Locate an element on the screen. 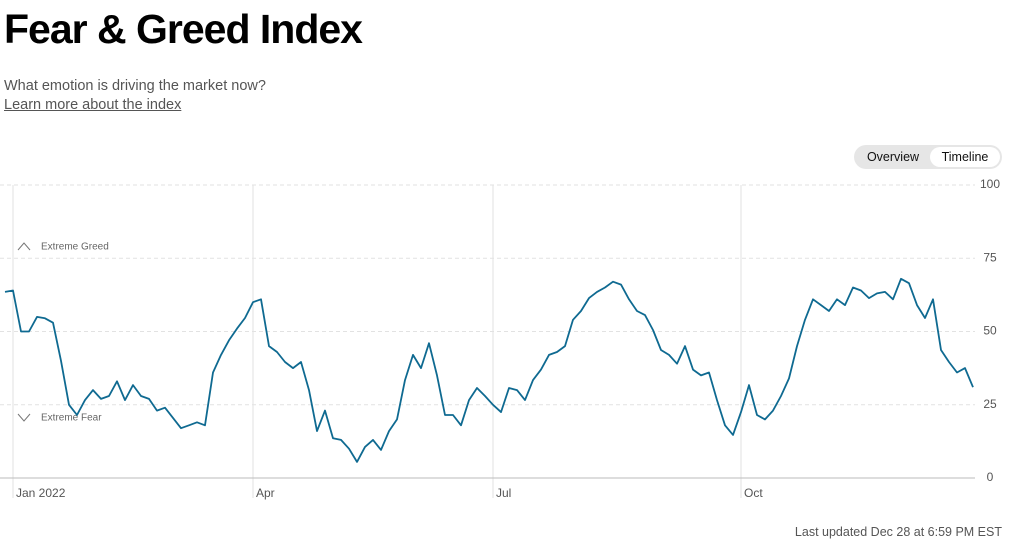 This screenshot has height=544, width=1014. timeline-button: Timeline is located at coordinates (965, 157).